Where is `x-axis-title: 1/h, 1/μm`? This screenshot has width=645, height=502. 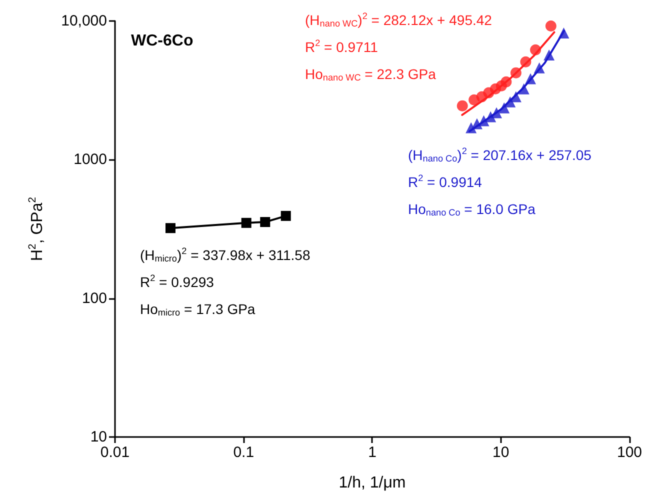 x-axis-title: 1/h, 1/μm is located at coordinates (372, 483).